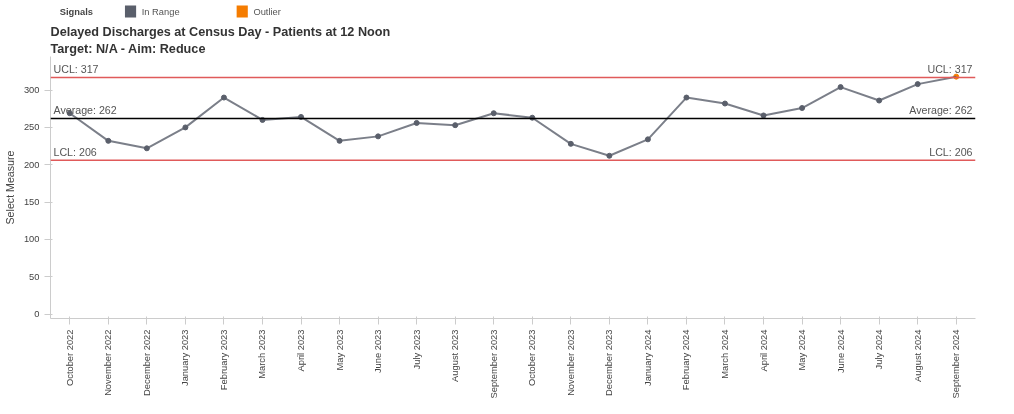  What do you see at coordinates (763, 350) in the screenshot?
I see `x-tick-label: April 2024` at bounding box center [763, 350].